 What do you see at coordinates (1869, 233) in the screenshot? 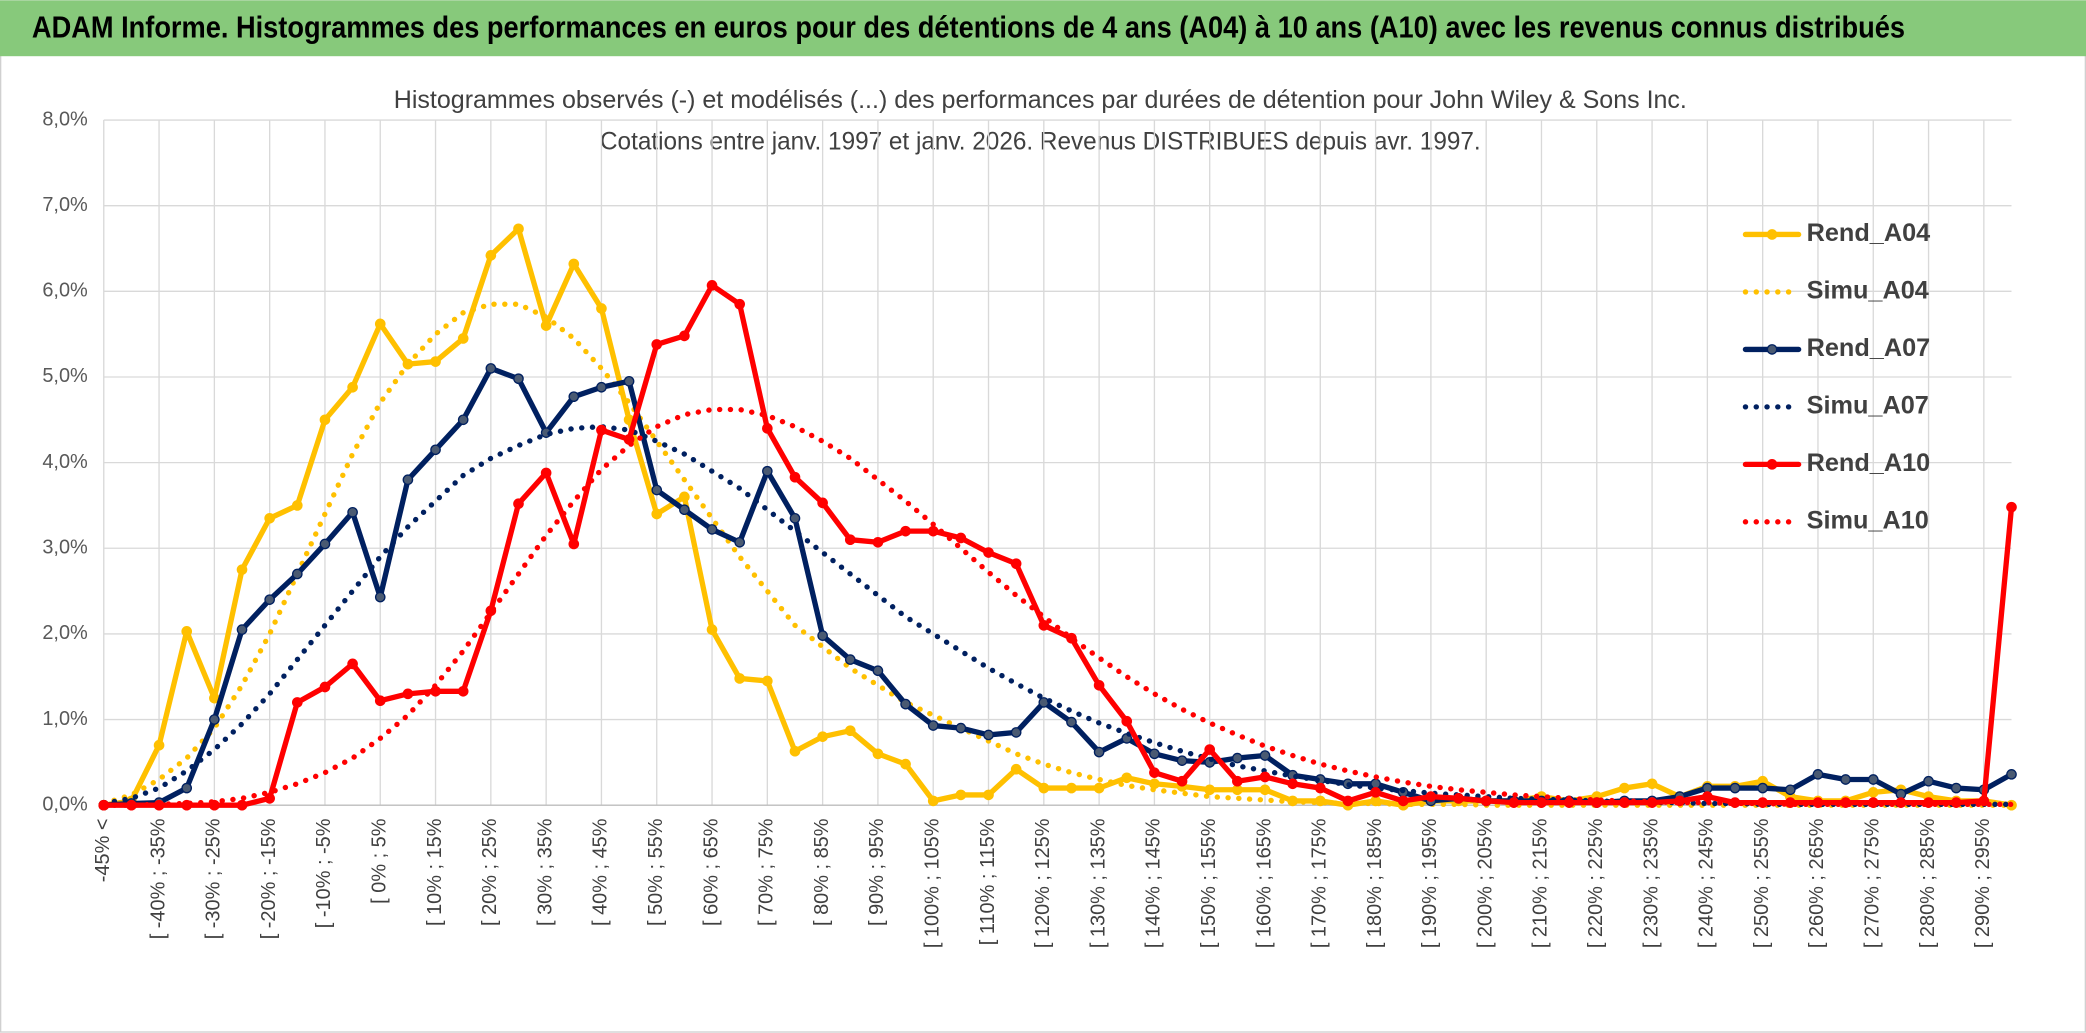
I see `legend-label: Rend_A04` at bounding box center [1869, 233].